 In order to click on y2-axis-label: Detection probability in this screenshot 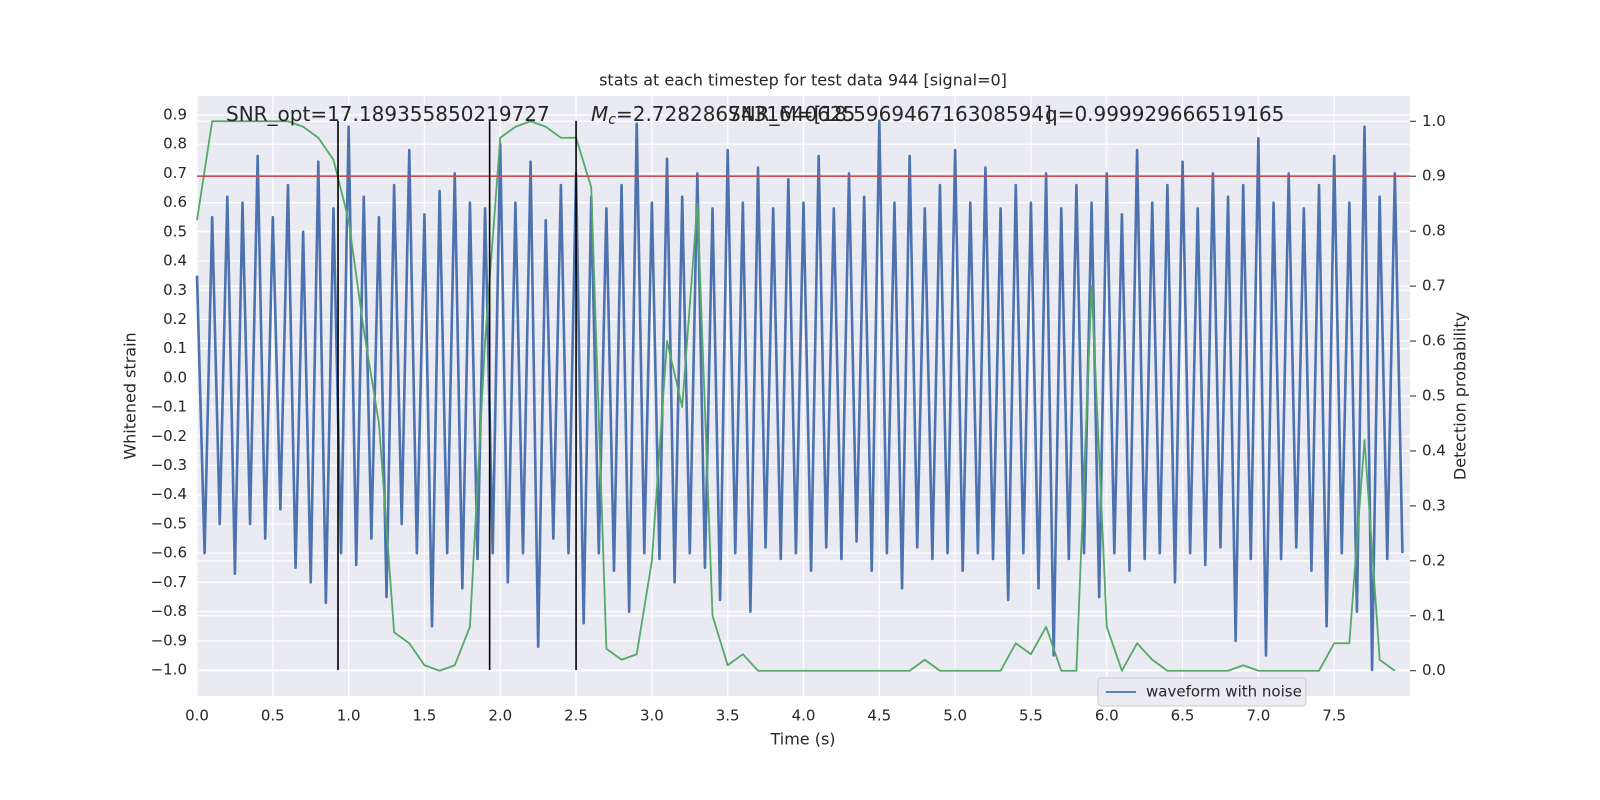, I will do `click(1460, 396)`.